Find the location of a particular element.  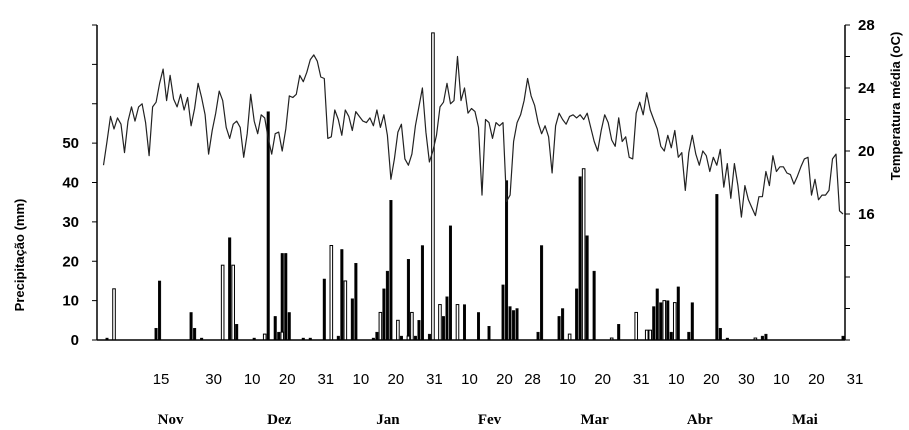

x-tick-label: 30 is located at coordinates (746, 379).